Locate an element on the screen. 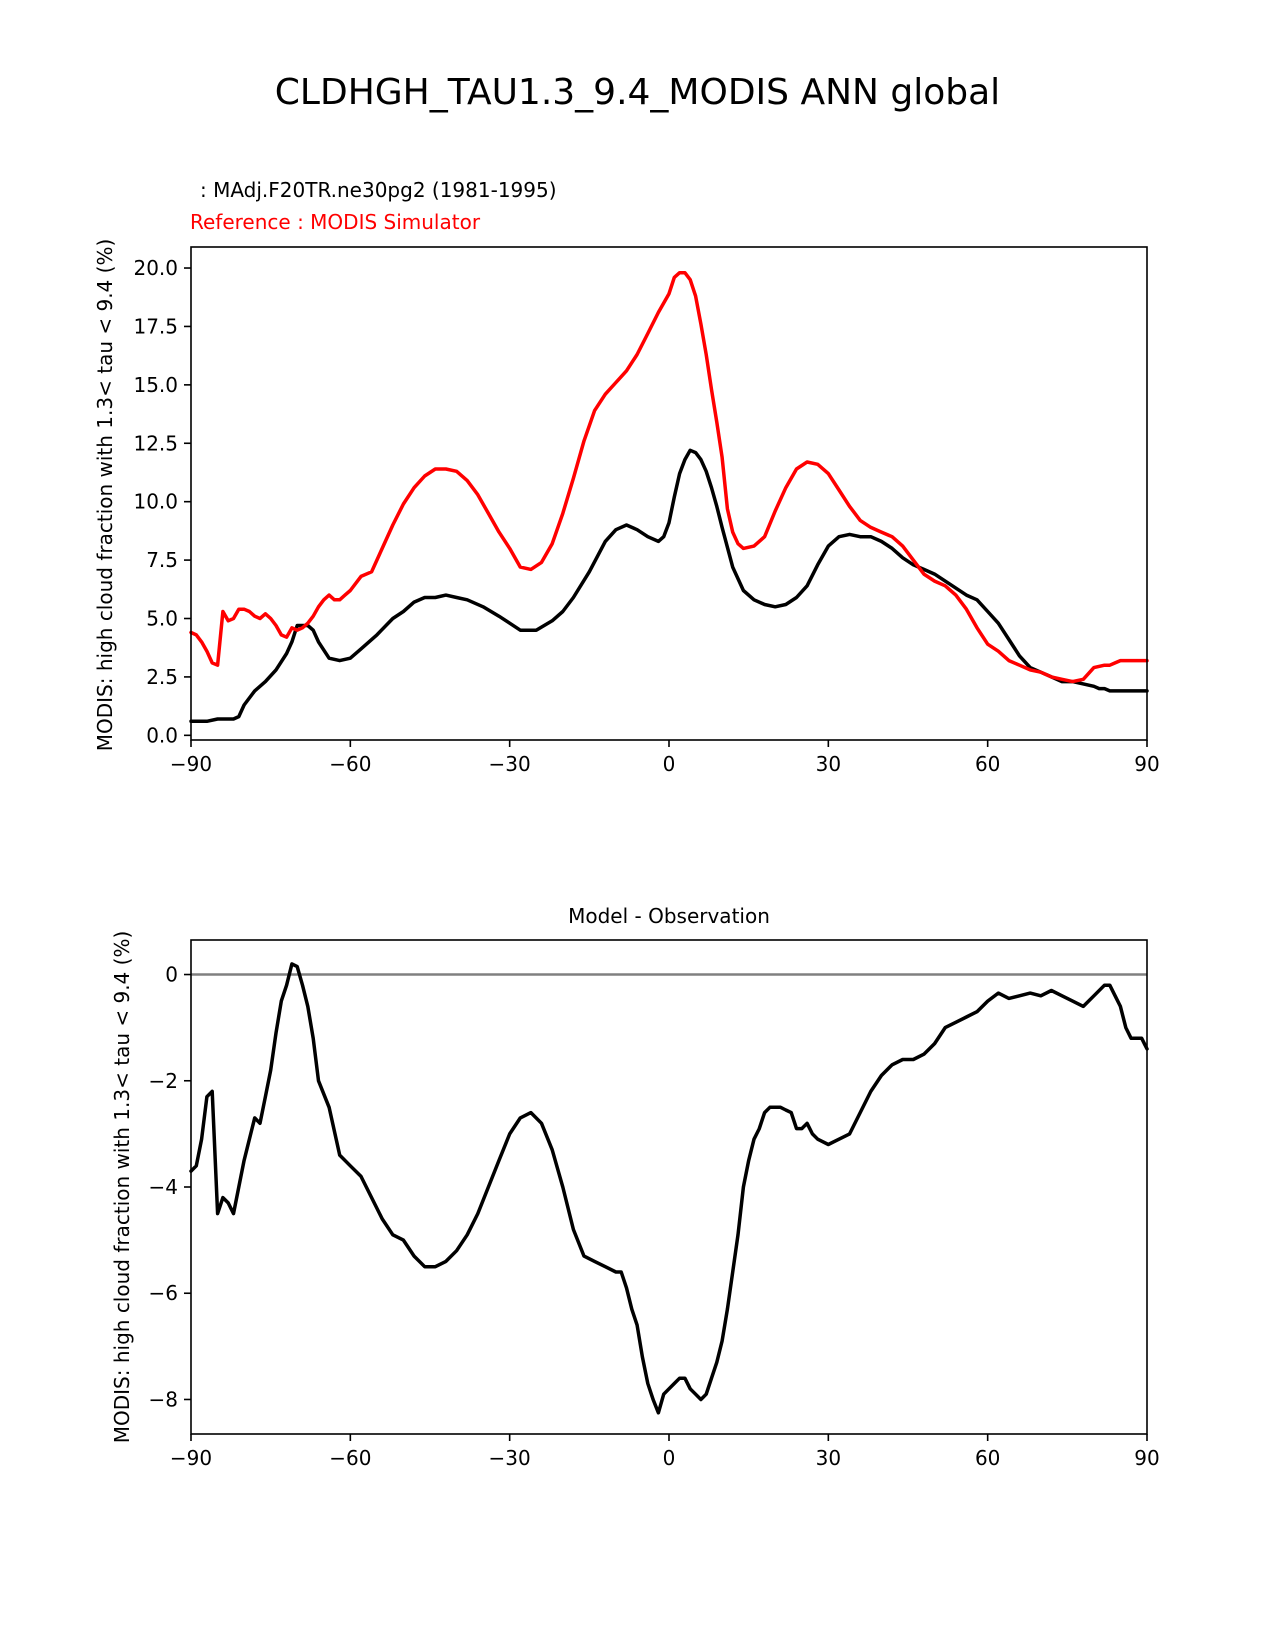 The image size is (1275, 1650). y-tick-label: 7.5 is located at coordinates (162, 560).